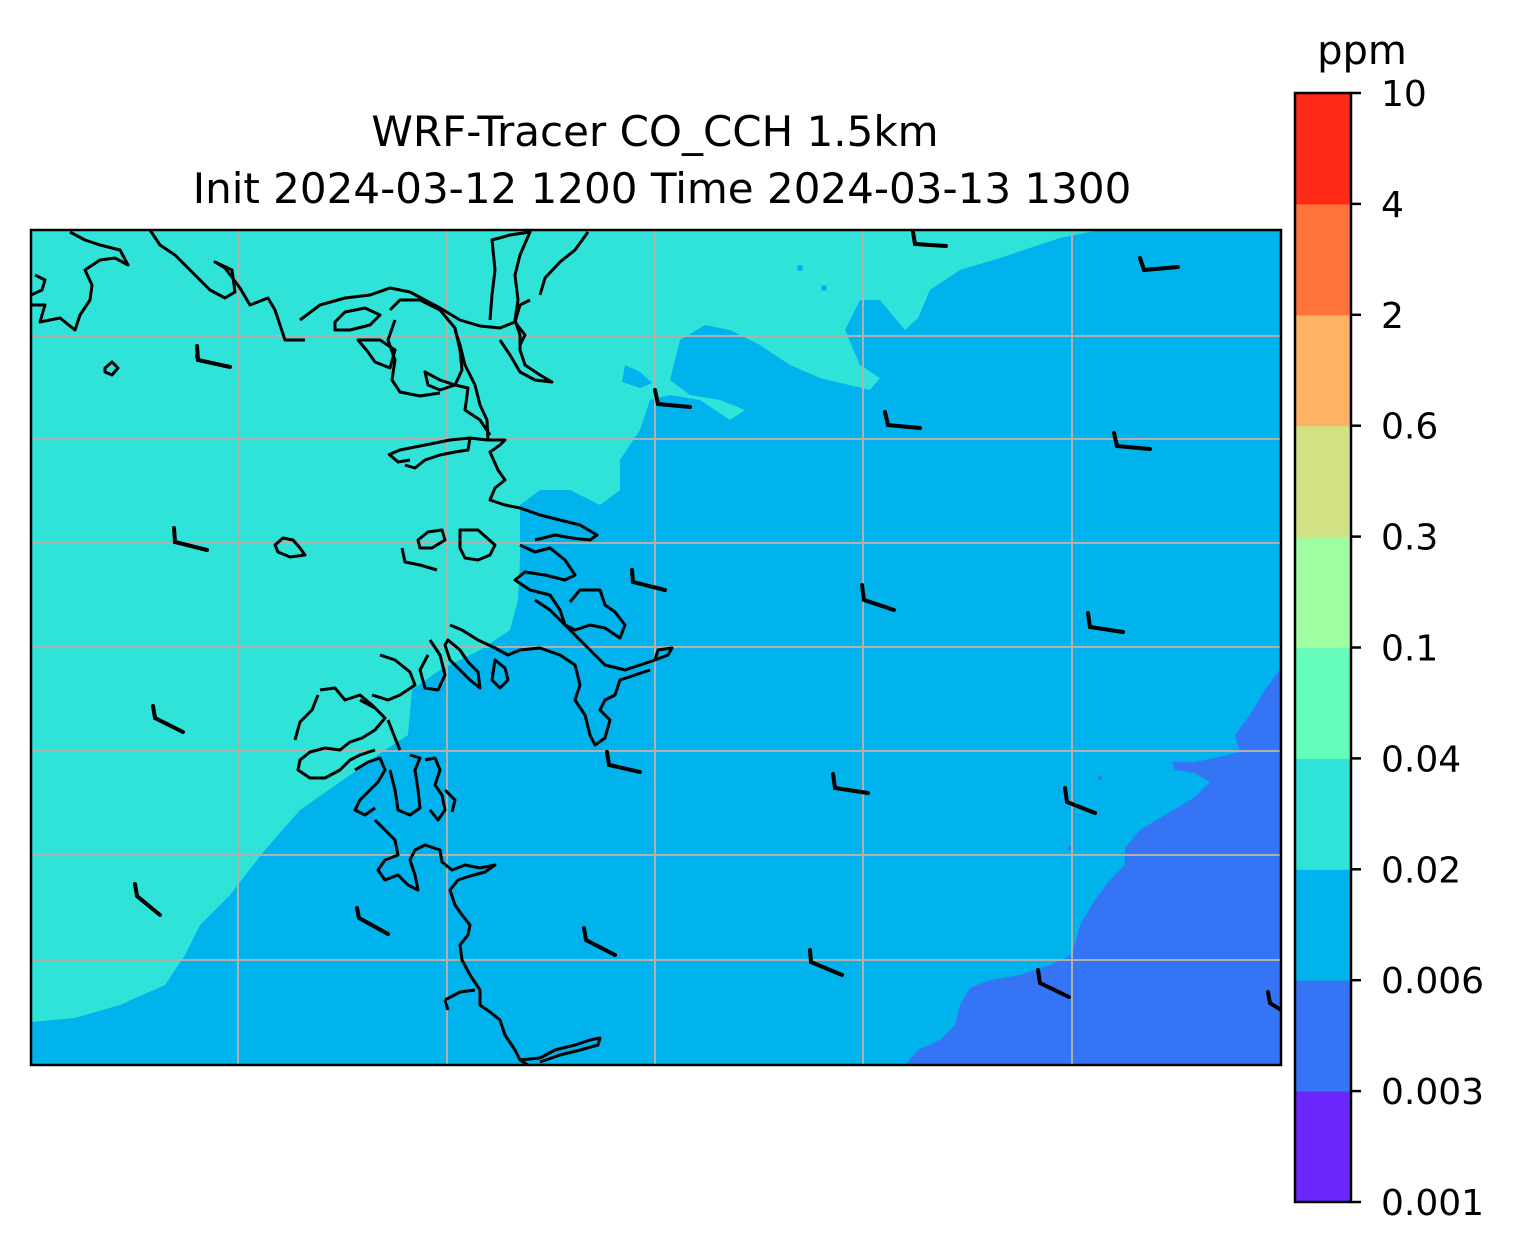 The image size is (1528, 1256). Describe the element at coordinates (1409, 538) in the screenshot. I see `colorbar-tick-label: 0.3` at that location.